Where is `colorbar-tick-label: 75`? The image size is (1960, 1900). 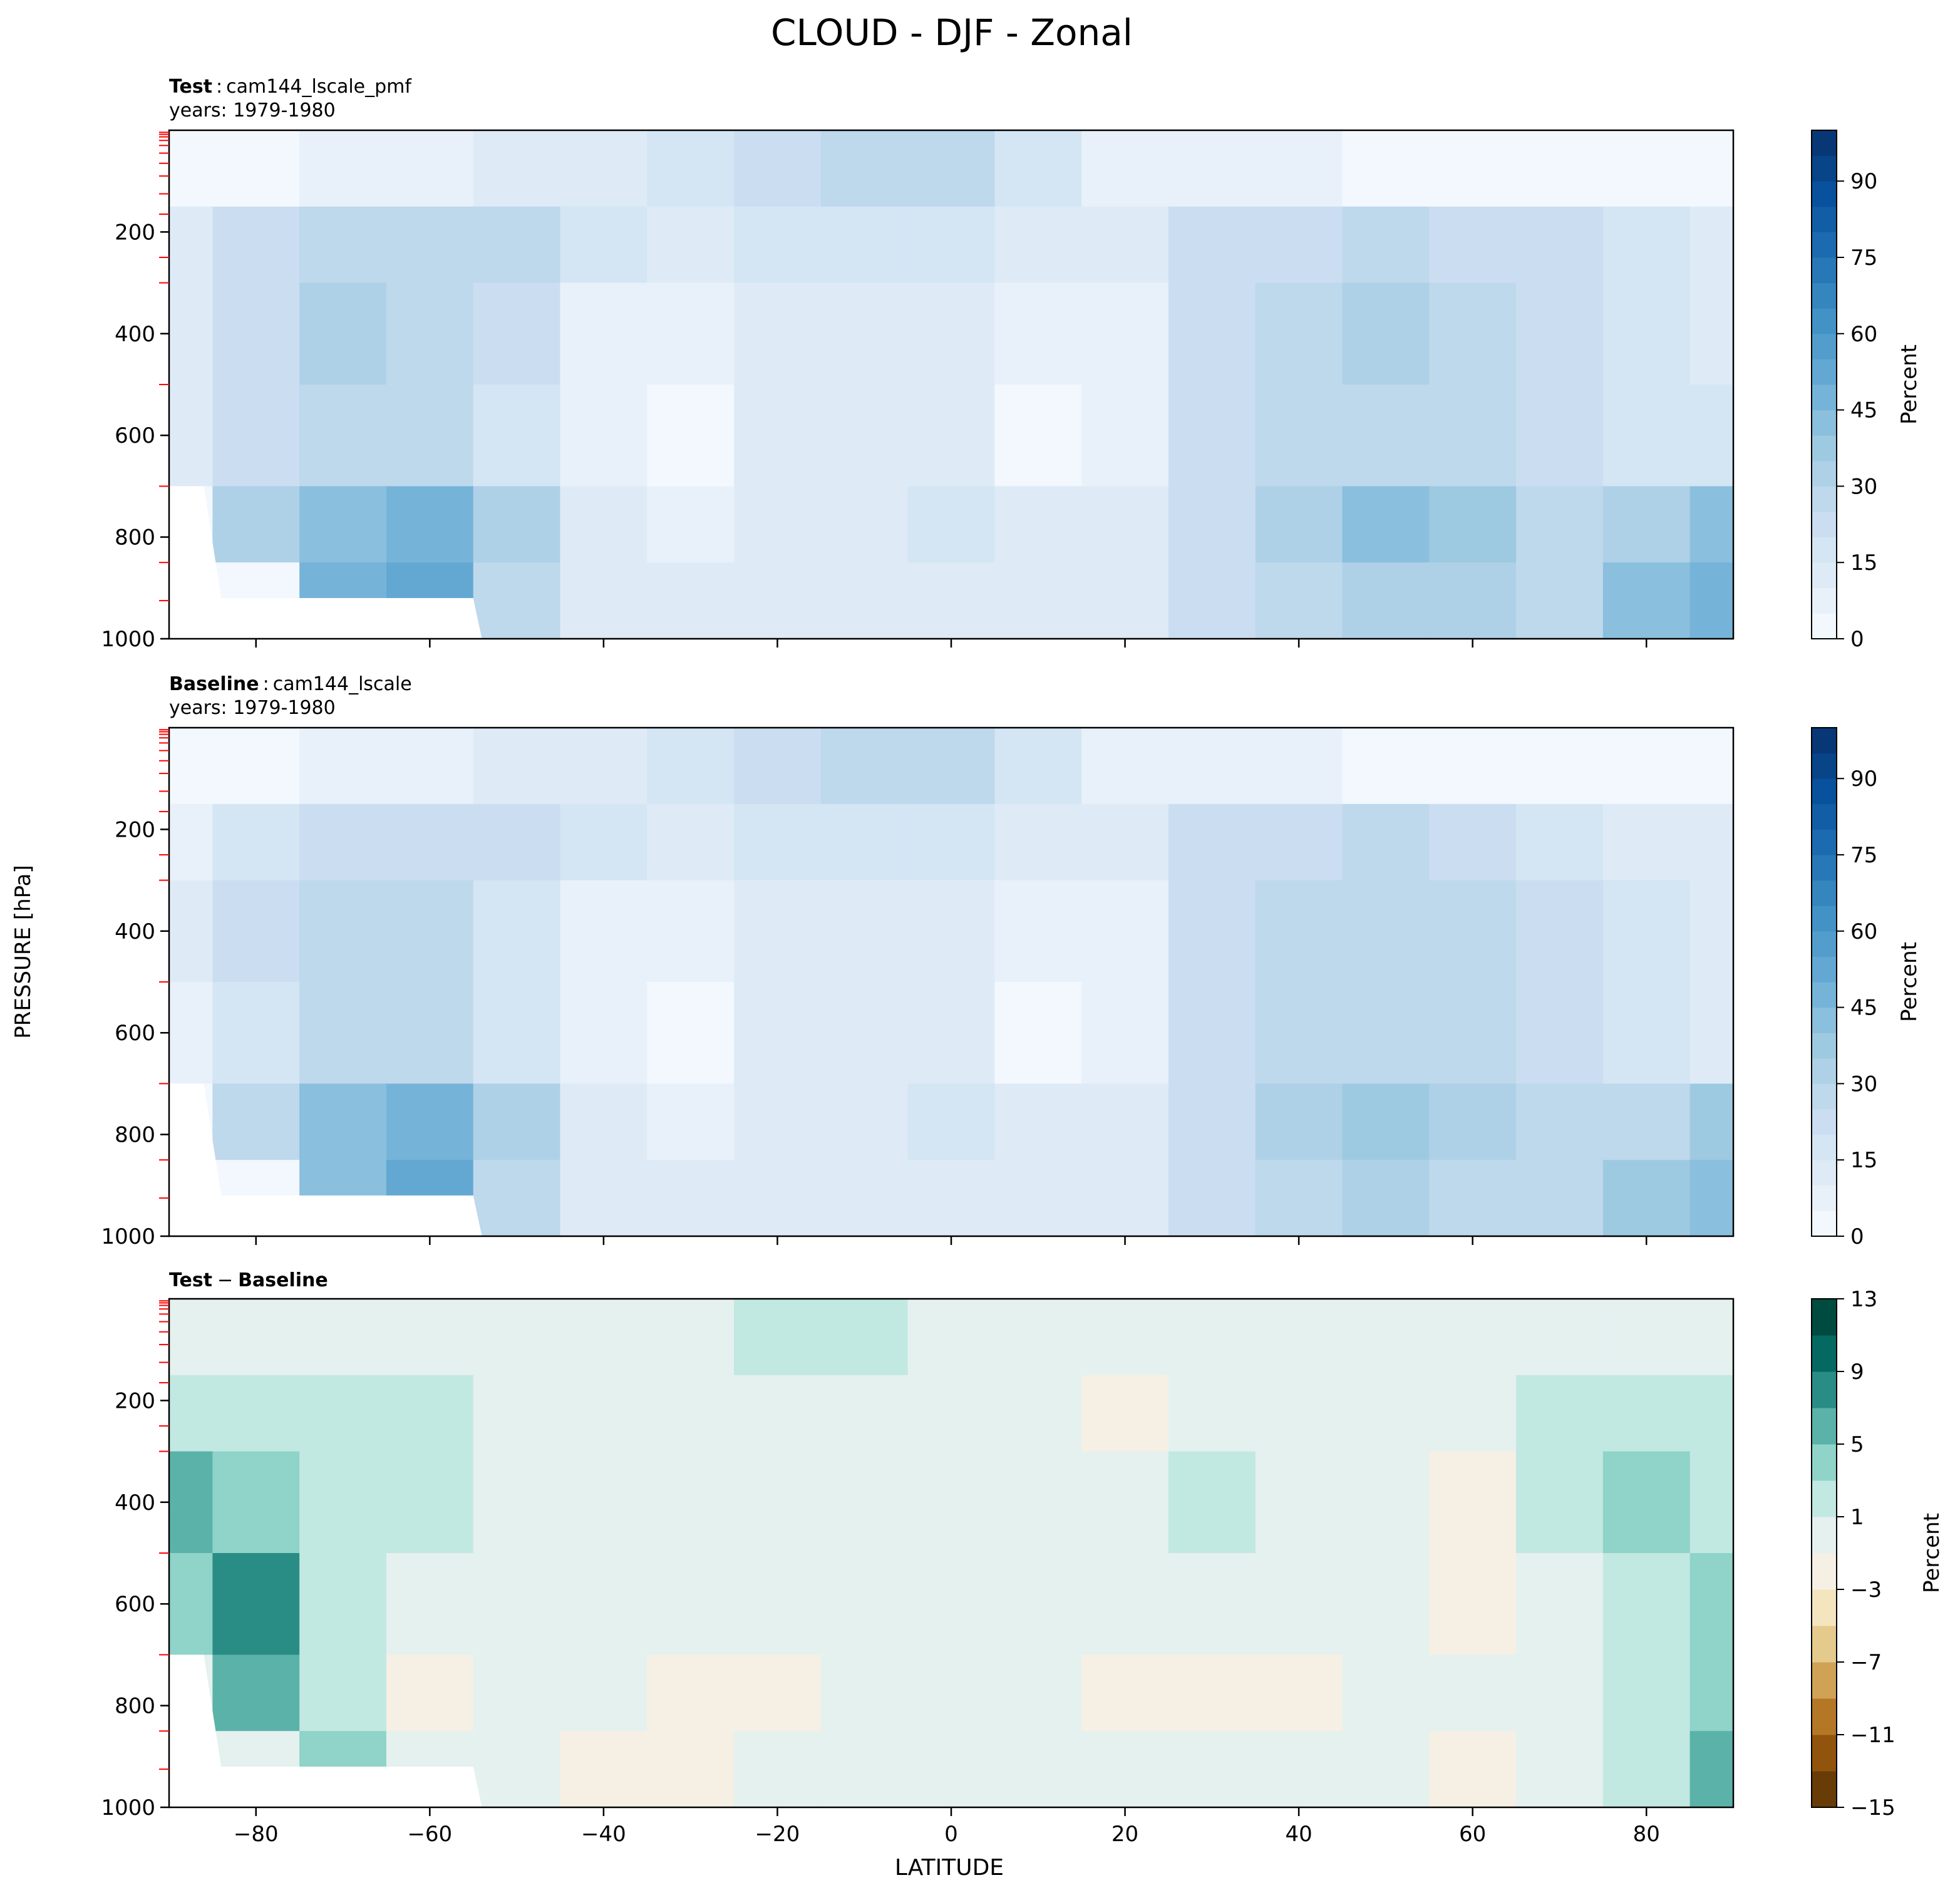 colorbar-tick-label: 75 is located at coordinates (1863, 855).